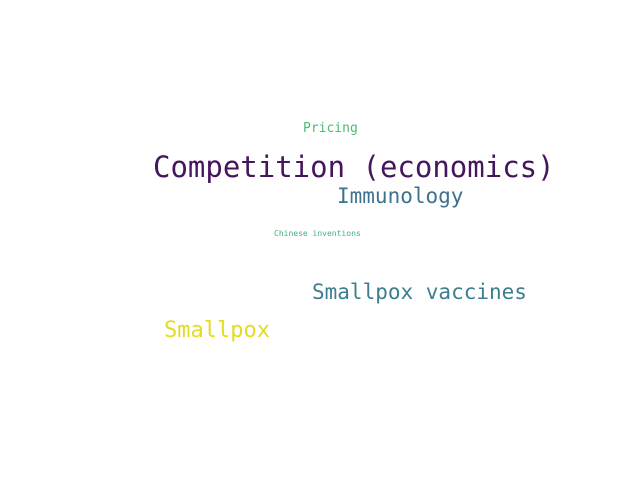  Describe the element at coordinates (330, 128) in the screenshot. I see `word-pricing: Pricing` at that location.